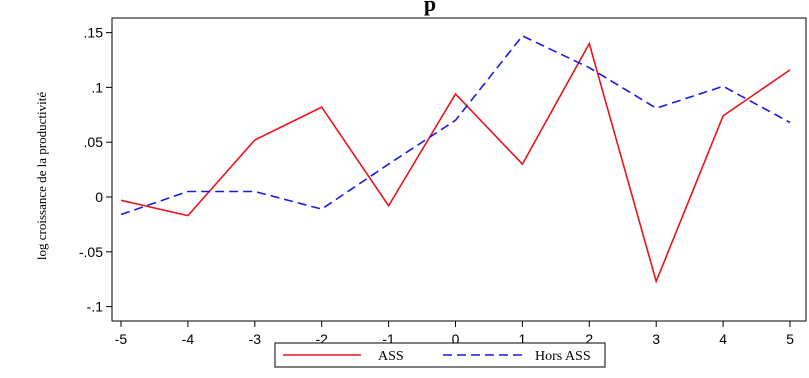 This screenshot has height=378, width=809. What do you see at coordinates (99, 197) in the screenshot?
I see `y-tick-label: 0` at bounding box center [99, 197].